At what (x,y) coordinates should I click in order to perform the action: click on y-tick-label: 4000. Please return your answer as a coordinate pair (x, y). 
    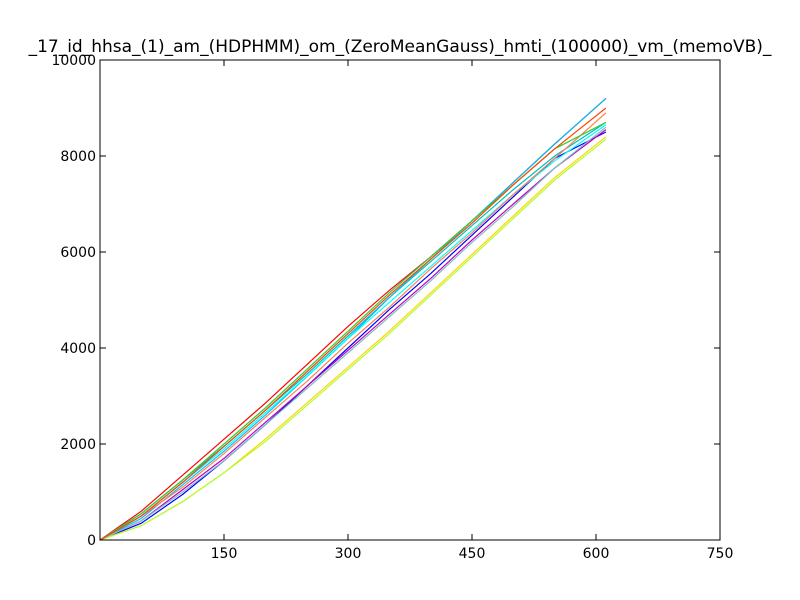
    Looking at the image, I should click on (78, 349).